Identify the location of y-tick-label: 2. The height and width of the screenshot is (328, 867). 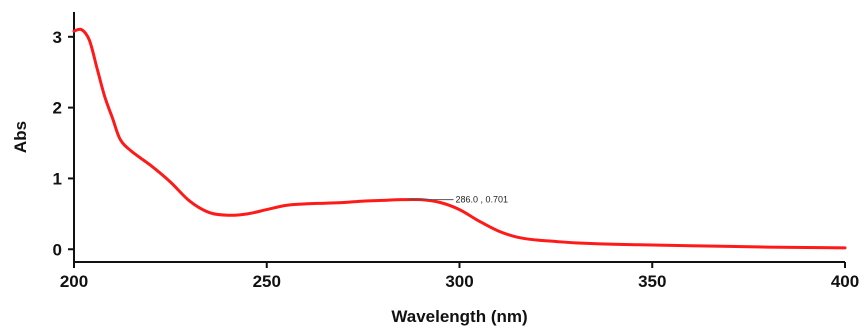
(57, 108).